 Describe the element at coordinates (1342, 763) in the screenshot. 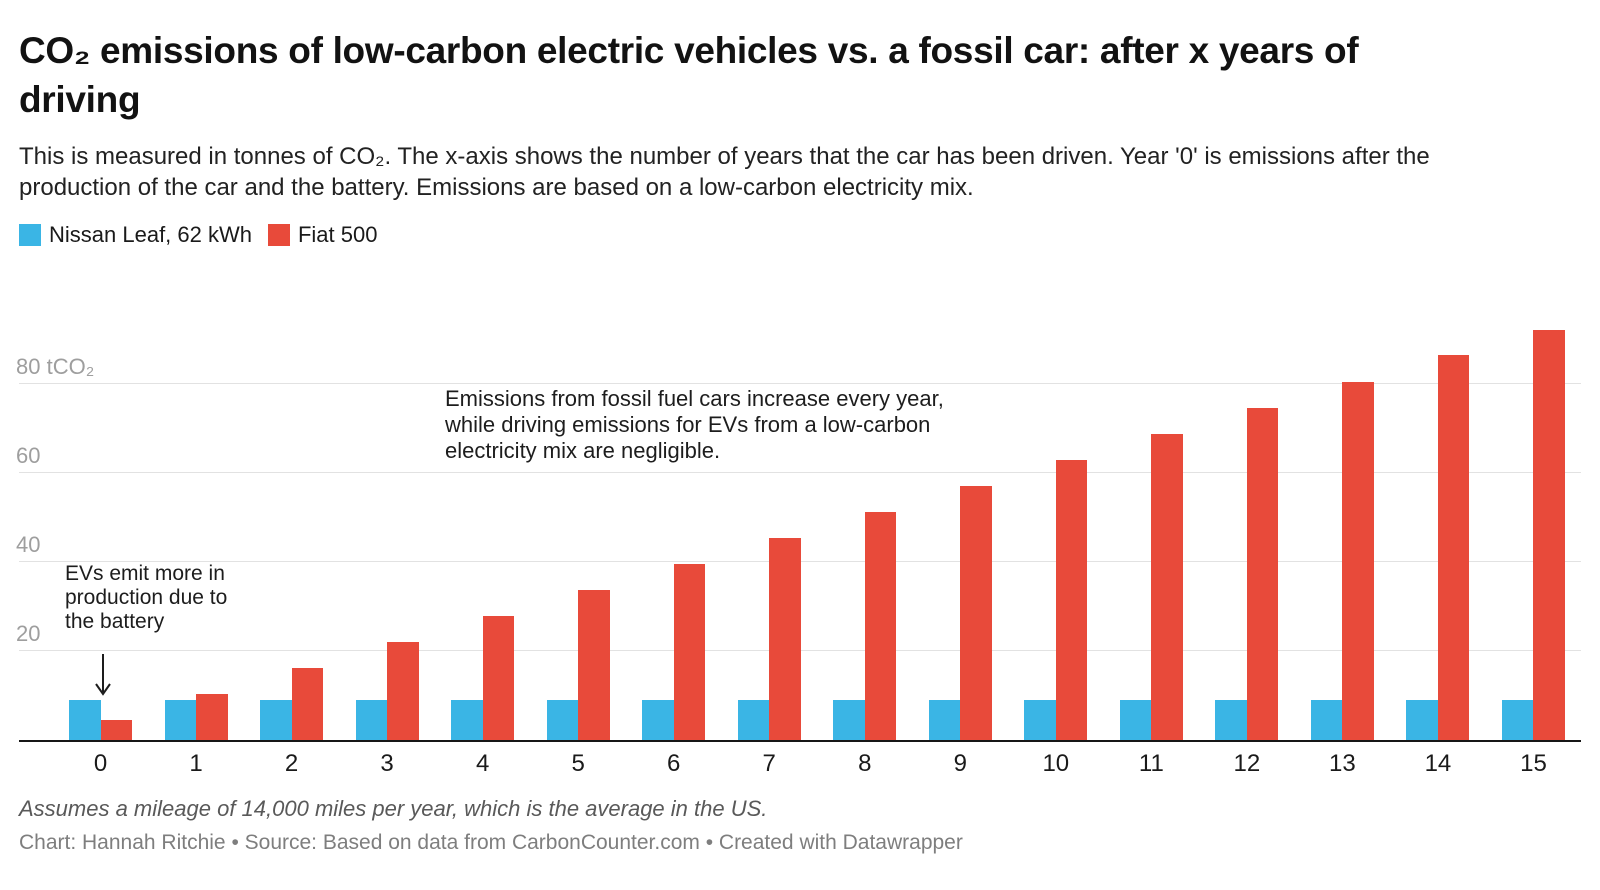

I see `x-axis-tick-13: 13` at that location.